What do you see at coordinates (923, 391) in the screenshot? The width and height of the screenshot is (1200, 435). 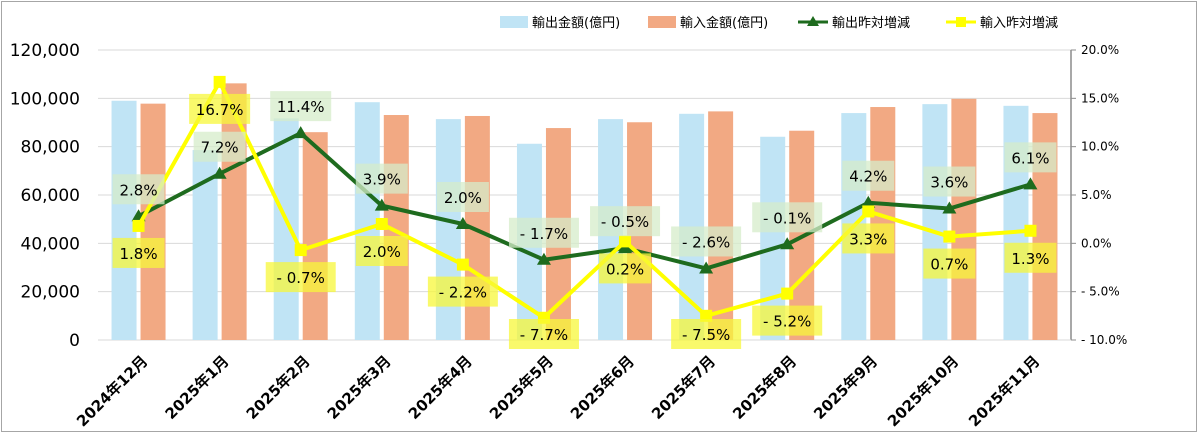 I see `category-label: 2025年10月` at bounding box center [923, 391].